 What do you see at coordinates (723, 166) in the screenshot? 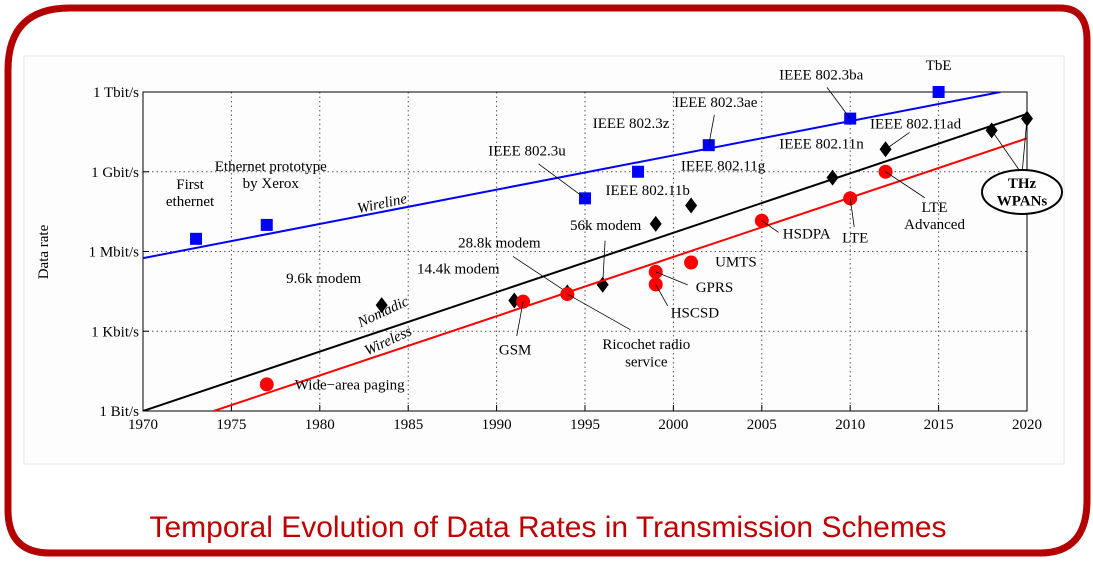
I see `point-label: IEEE 802.11g` at bounding box center [723, 166].